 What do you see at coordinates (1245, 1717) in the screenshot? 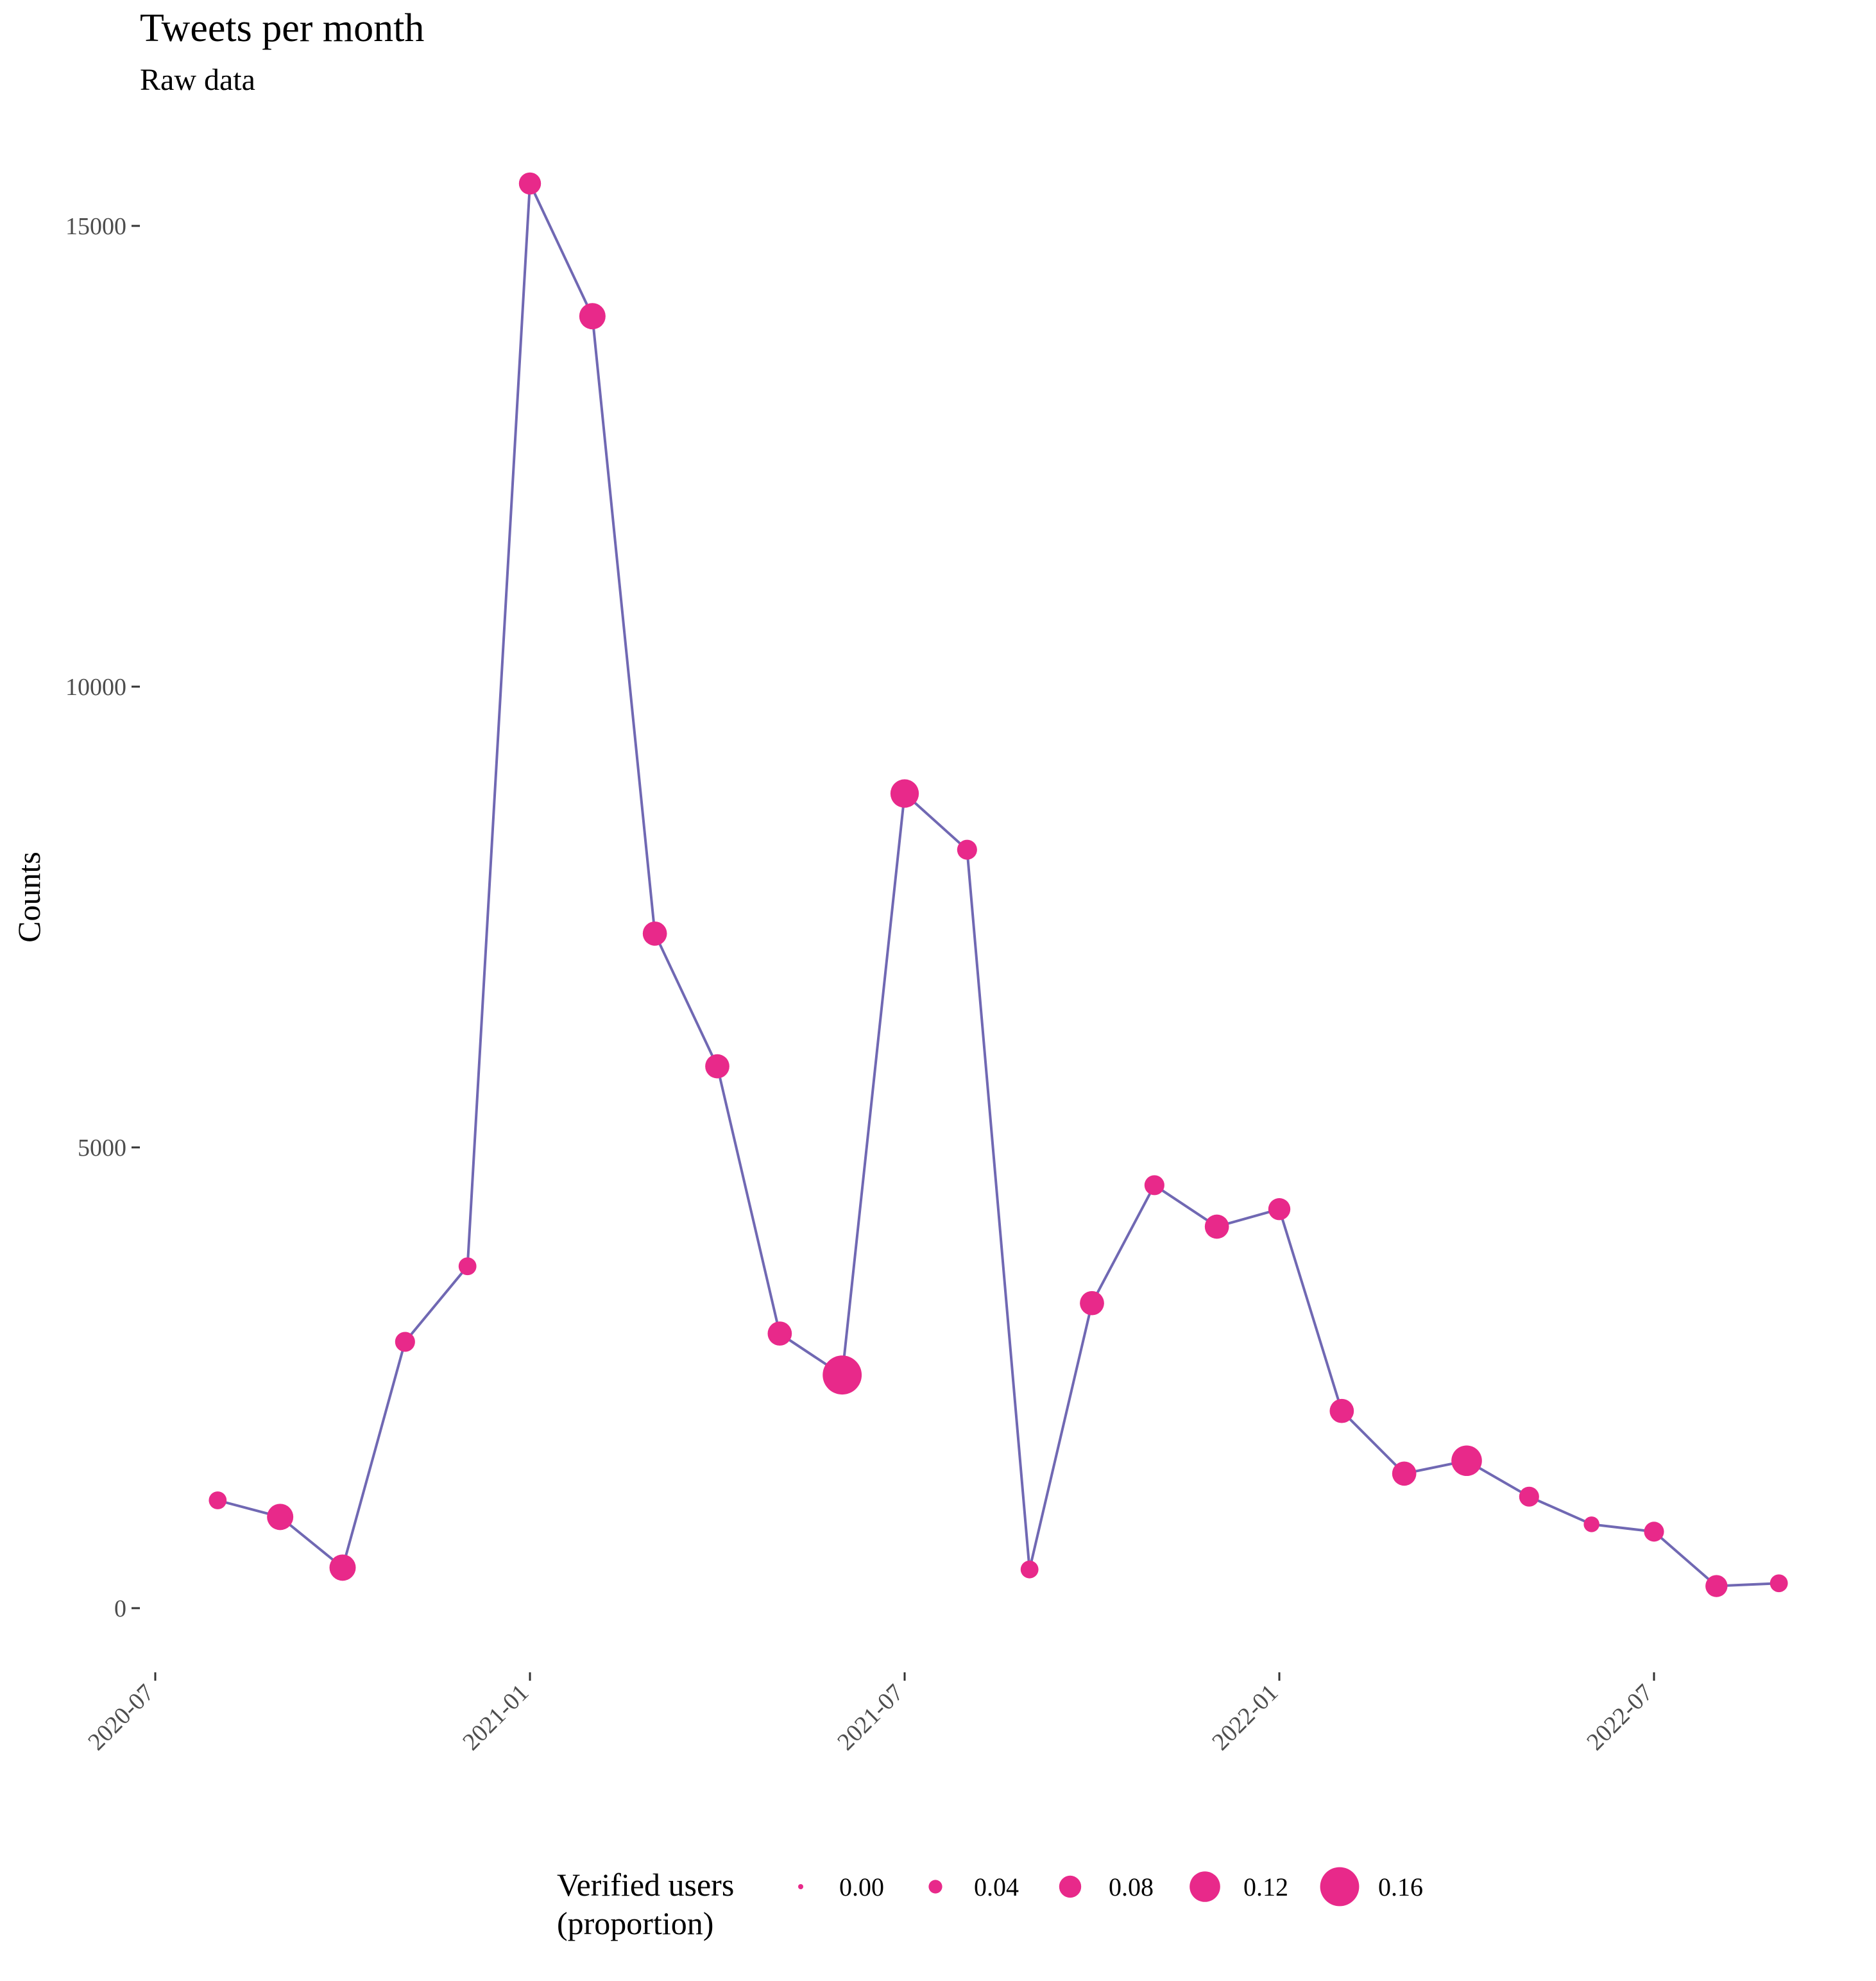
I see `x-tick-label: 2022-01` at bounding box center [1245, 1717].